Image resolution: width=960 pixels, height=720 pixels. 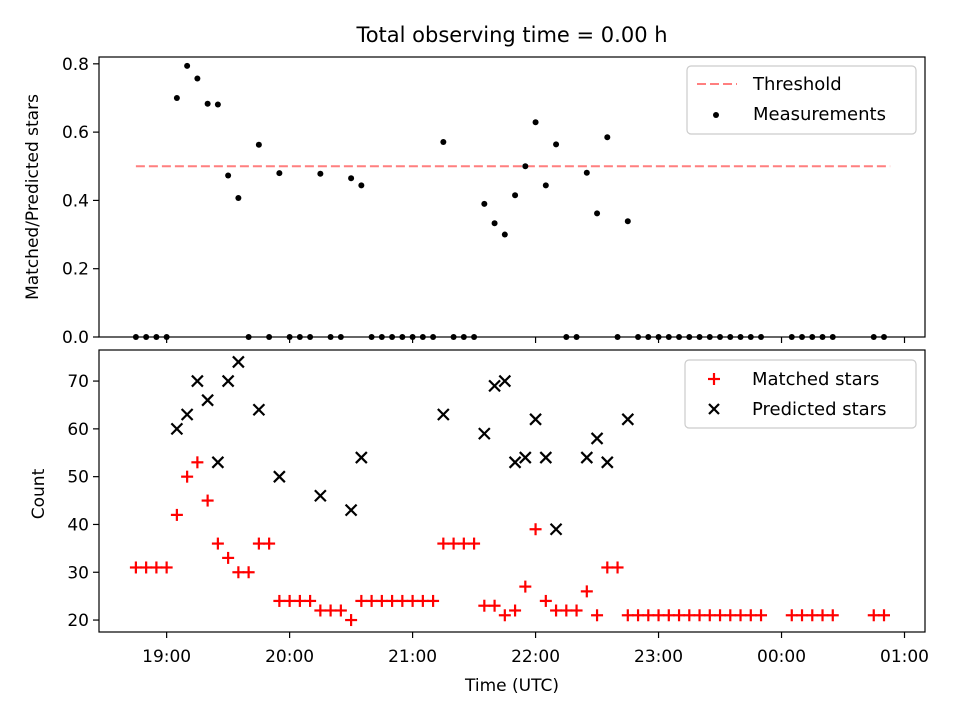 I want to click on count-x-tick-label: 19:00, so click(x=166, y=657).